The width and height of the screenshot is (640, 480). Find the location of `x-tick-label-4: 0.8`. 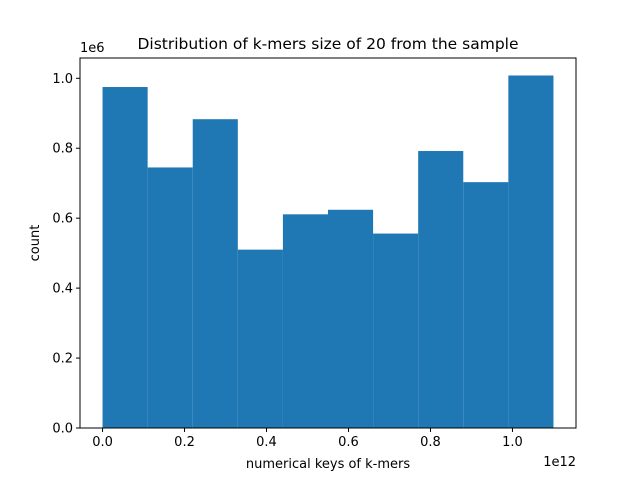

x-tick-label-4: 0.8 is located at coordinates (430, 442).